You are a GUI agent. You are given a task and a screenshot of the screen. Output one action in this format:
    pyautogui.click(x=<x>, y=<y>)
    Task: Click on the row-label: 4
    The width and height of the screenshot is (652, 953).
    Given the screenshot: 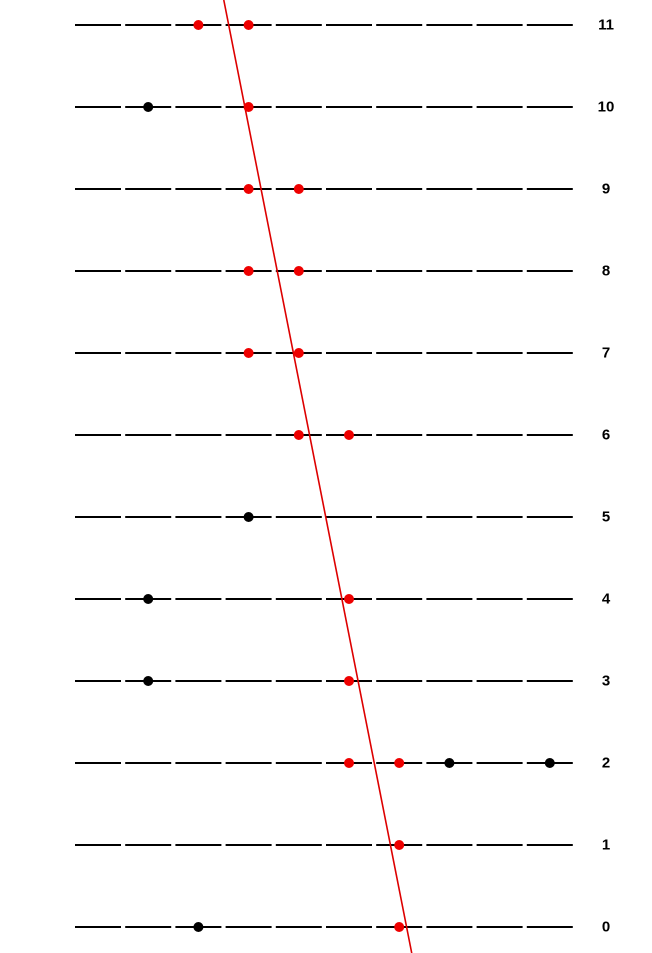 What is the action you would take?
    pyautogui.click(x=606, y=599)
    